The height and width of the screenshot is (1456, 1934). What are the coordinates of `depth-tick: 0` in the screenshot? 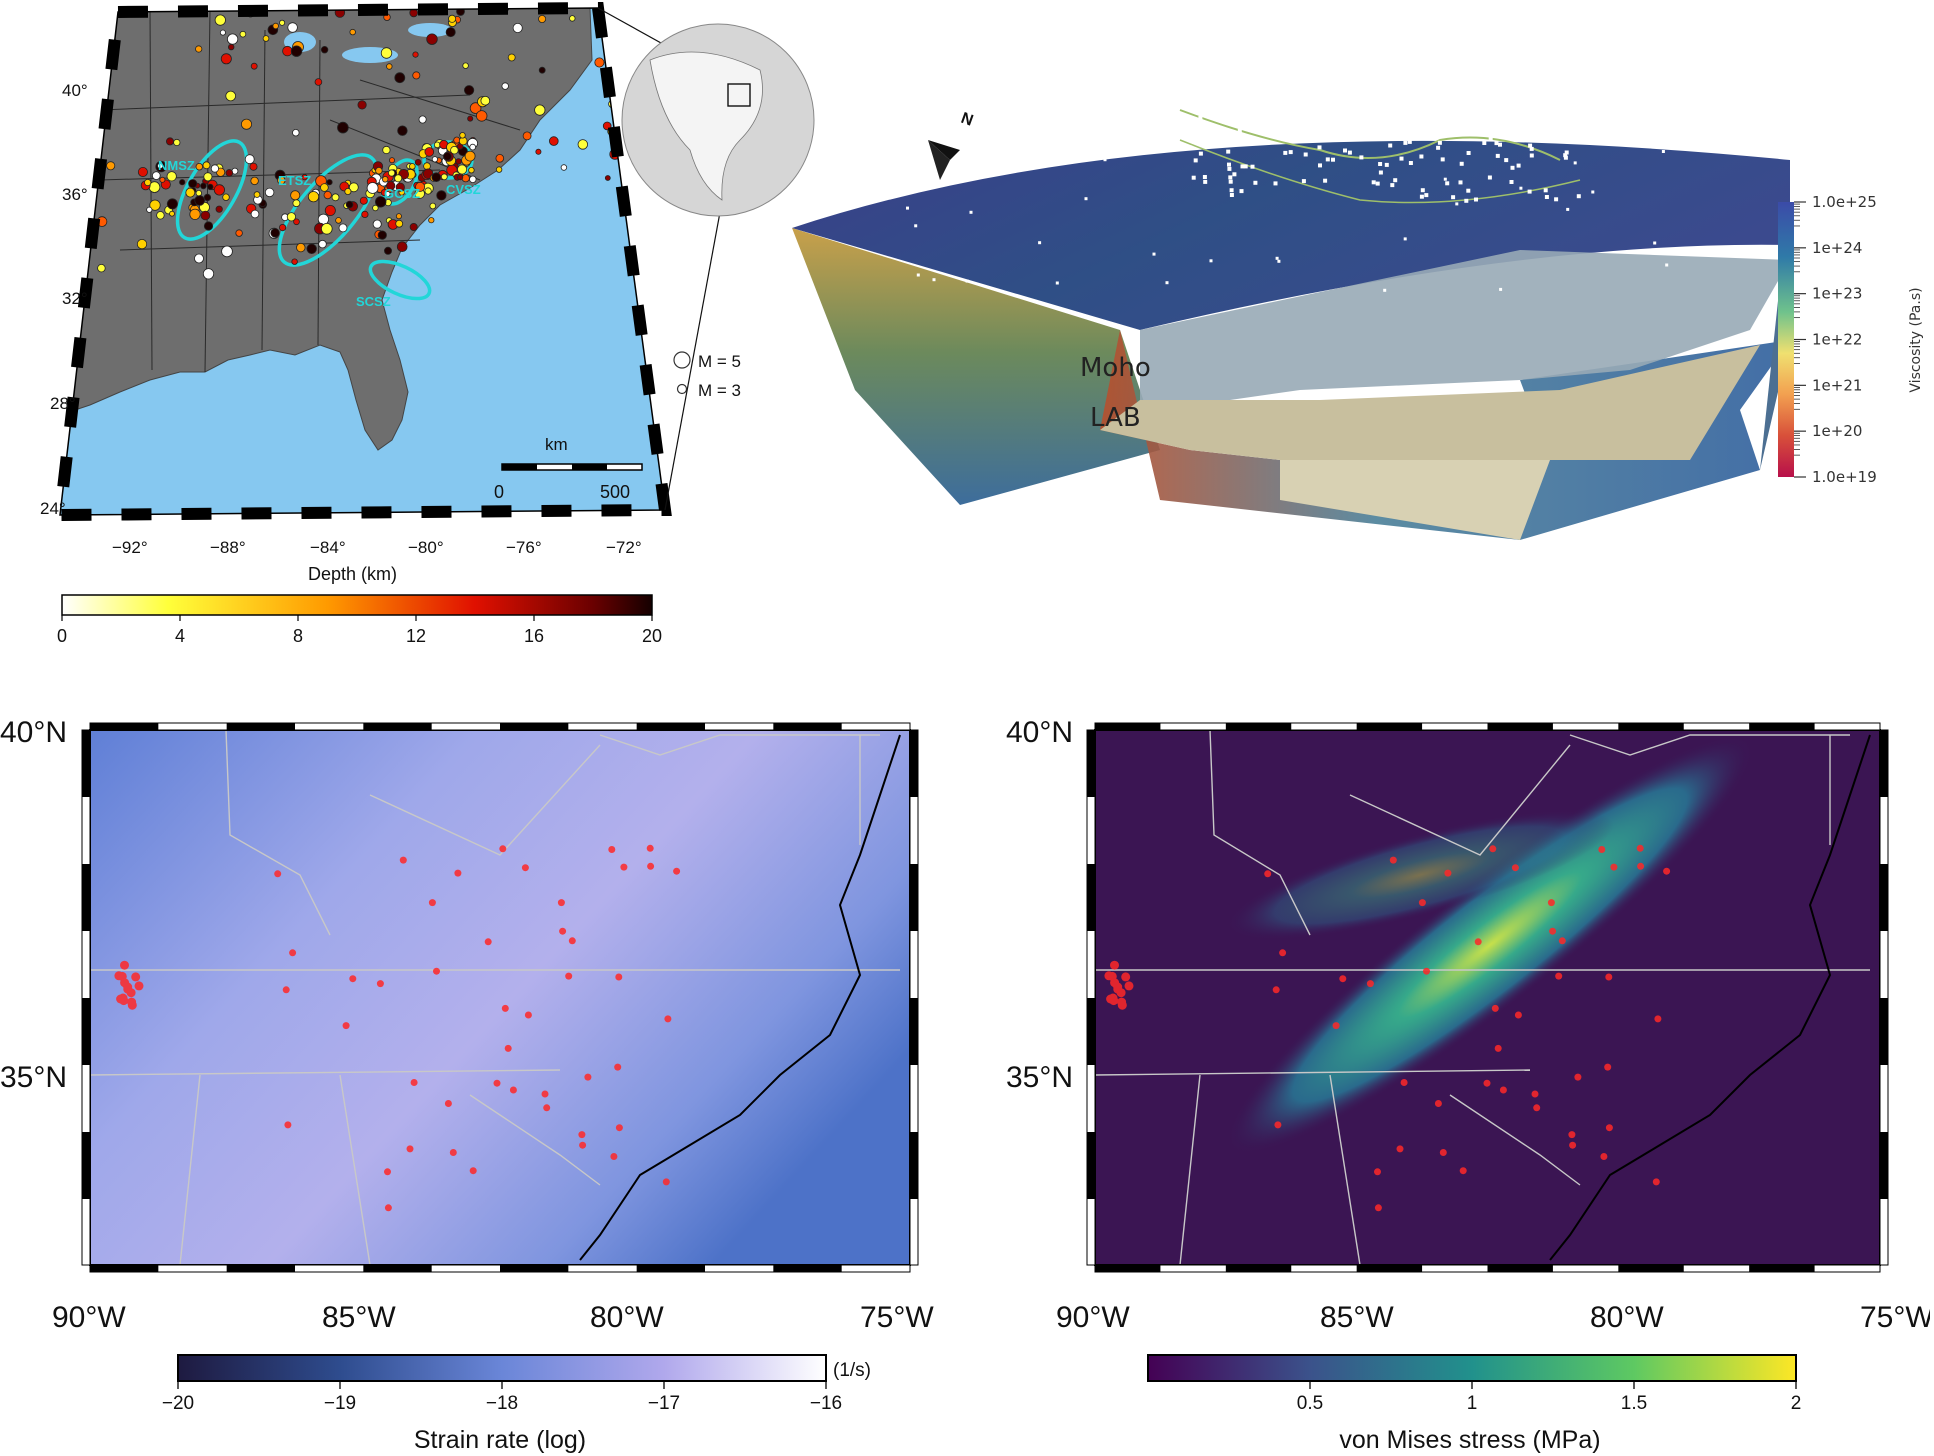 It's located at (62, 636).